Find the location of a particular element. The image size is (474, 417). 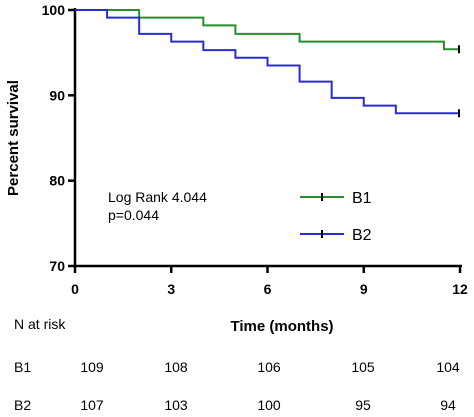

y-tick-label: 70 is located at coordinates (57, 266).